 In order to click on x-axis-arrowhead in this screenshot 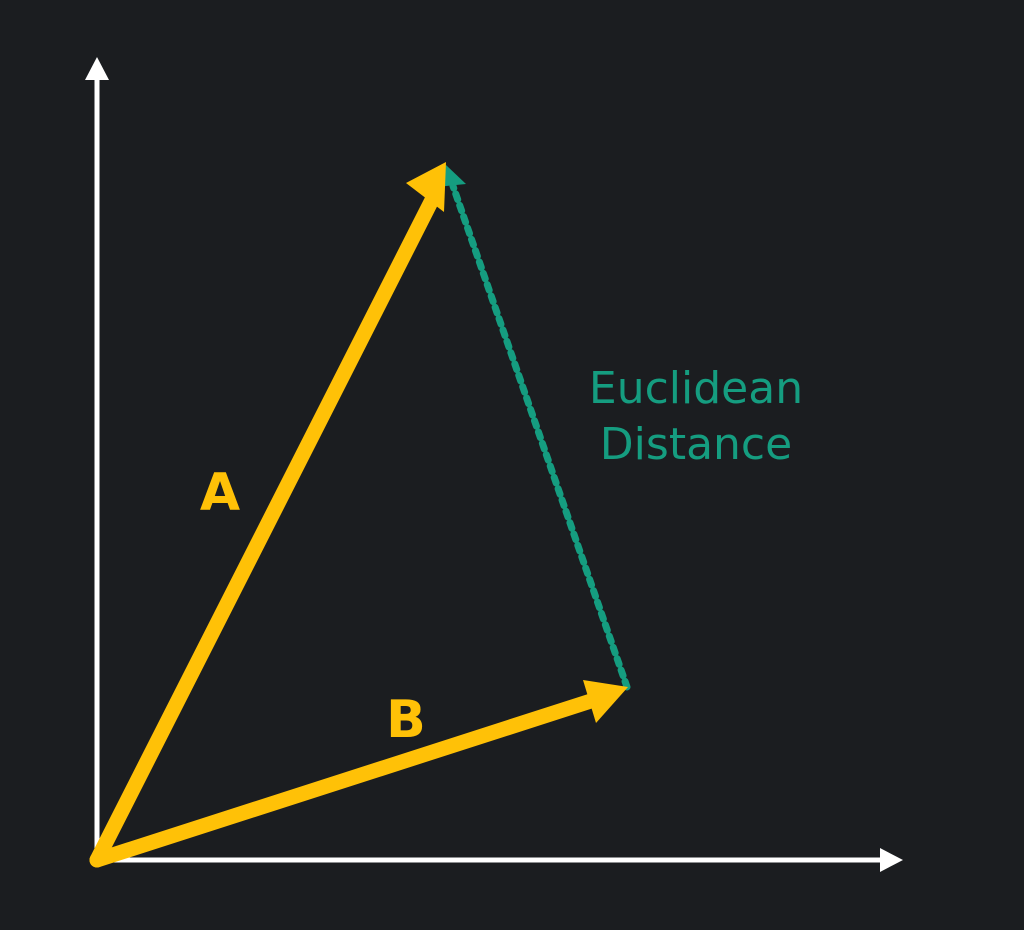, I will do `click(891, 860)`.